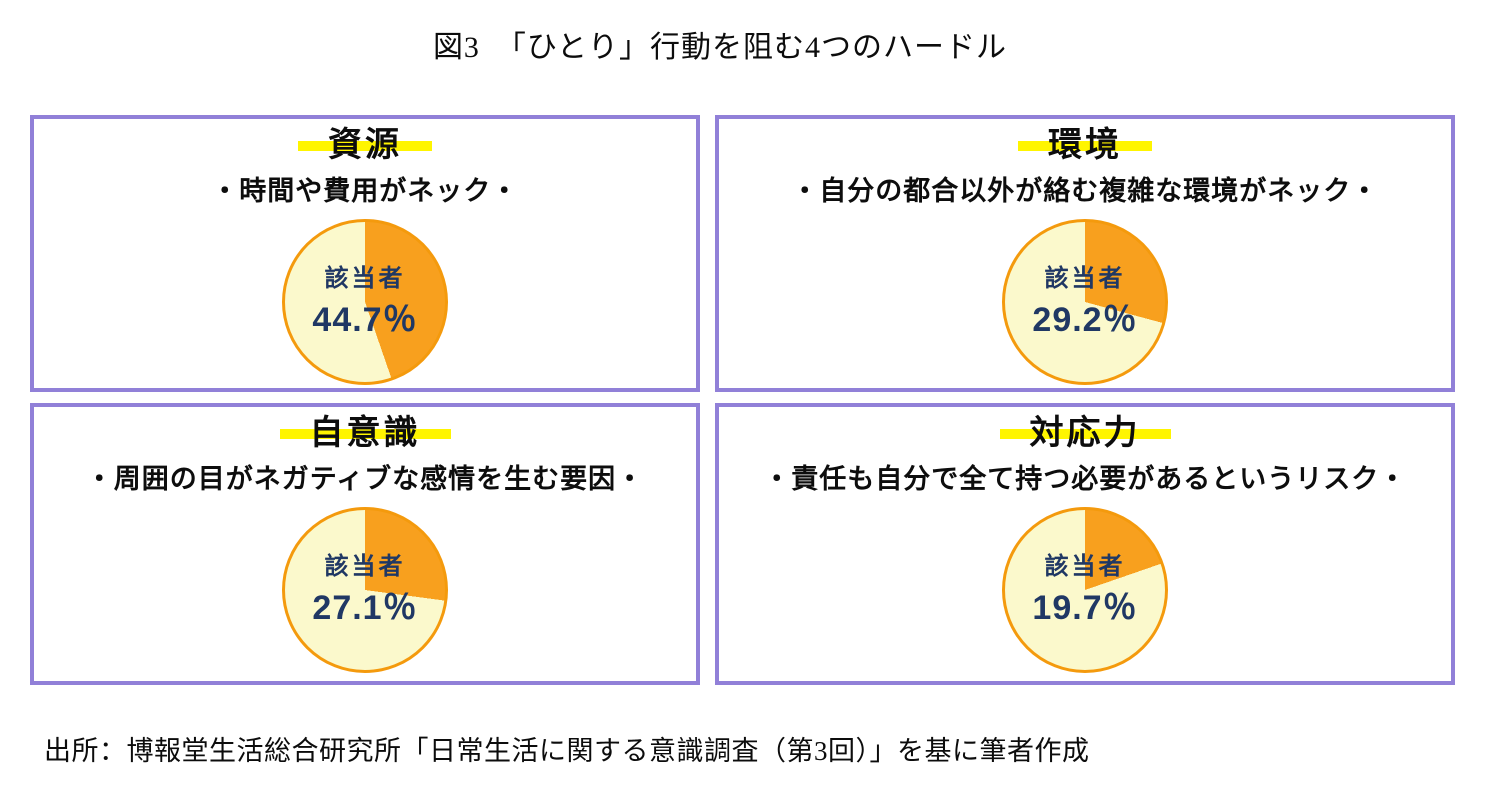 This screenshot has height=795, width=1485. Describe the element at coordinates (1085, 191) in the screenshot. I see `panel-subtitle: ・自分の都合以外が絡む複雑な環境がネック・` at that location.